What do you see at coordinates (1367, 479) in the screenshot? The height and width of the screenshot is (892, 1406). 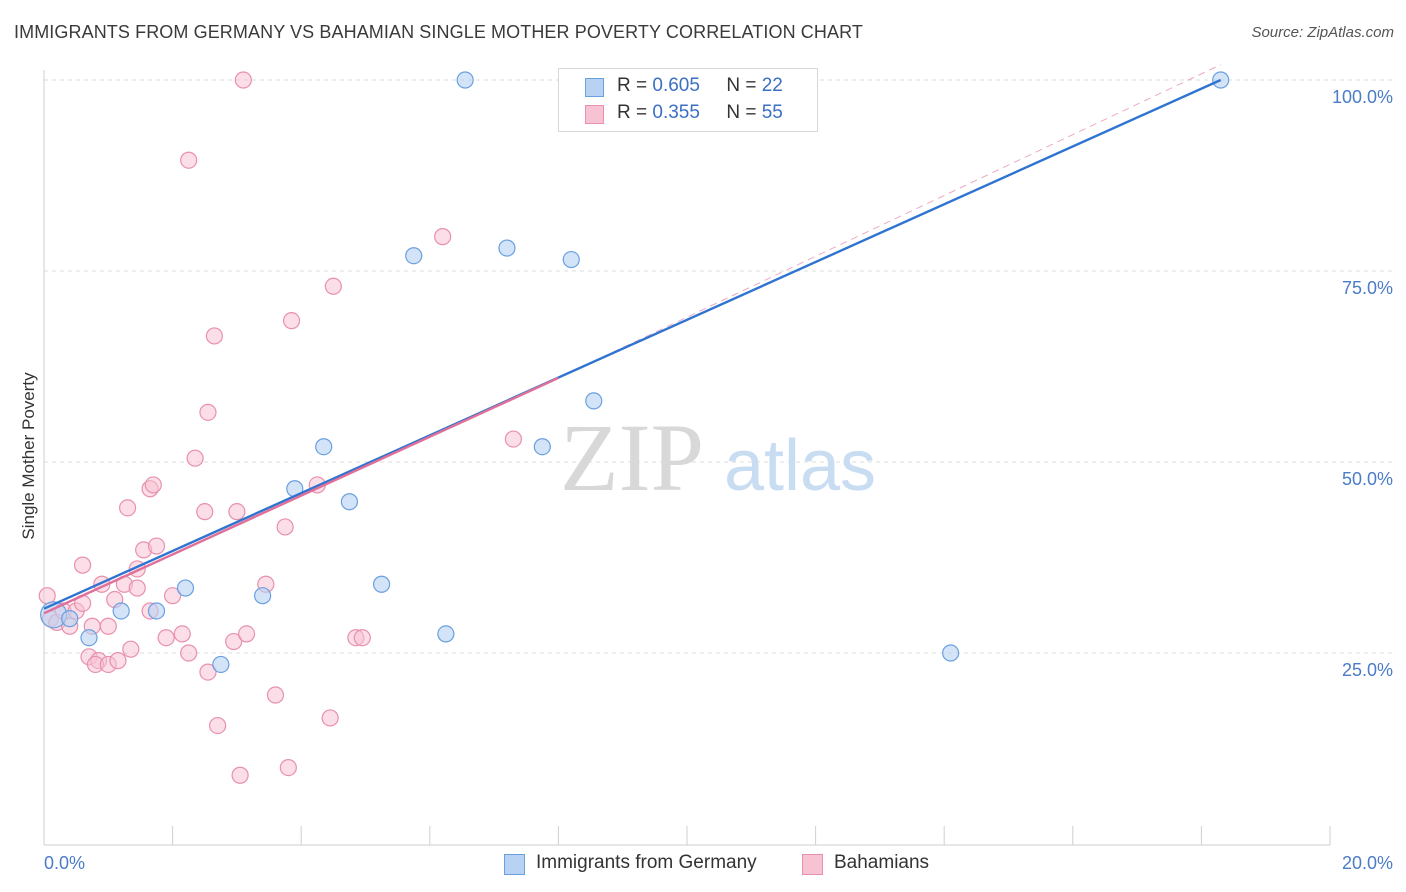 I see `y-tick-label: 50.0%` at bounding box center [1367, 479].